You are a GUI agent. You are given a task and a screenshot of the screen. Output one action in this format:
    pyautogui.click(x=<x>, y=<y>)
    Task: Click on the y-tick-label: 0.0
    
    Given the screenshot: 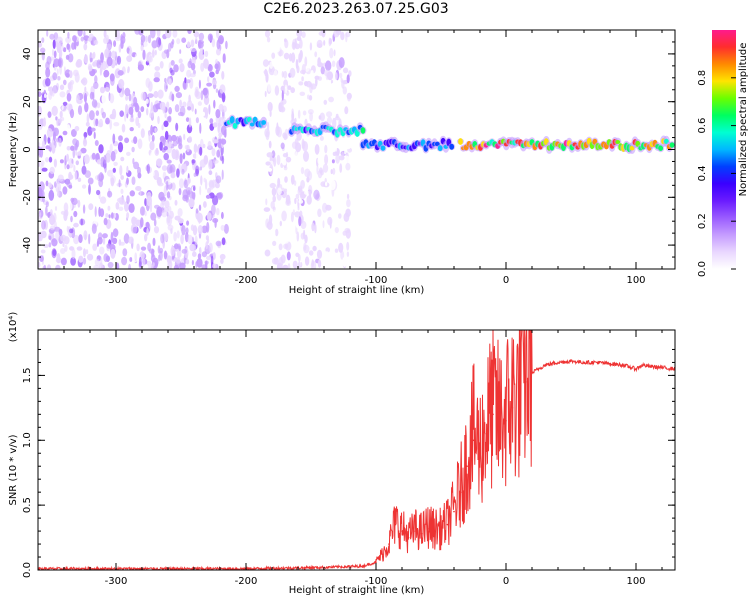 What is the action you would take?
    pyautogui.click(x=27, y=570)
    